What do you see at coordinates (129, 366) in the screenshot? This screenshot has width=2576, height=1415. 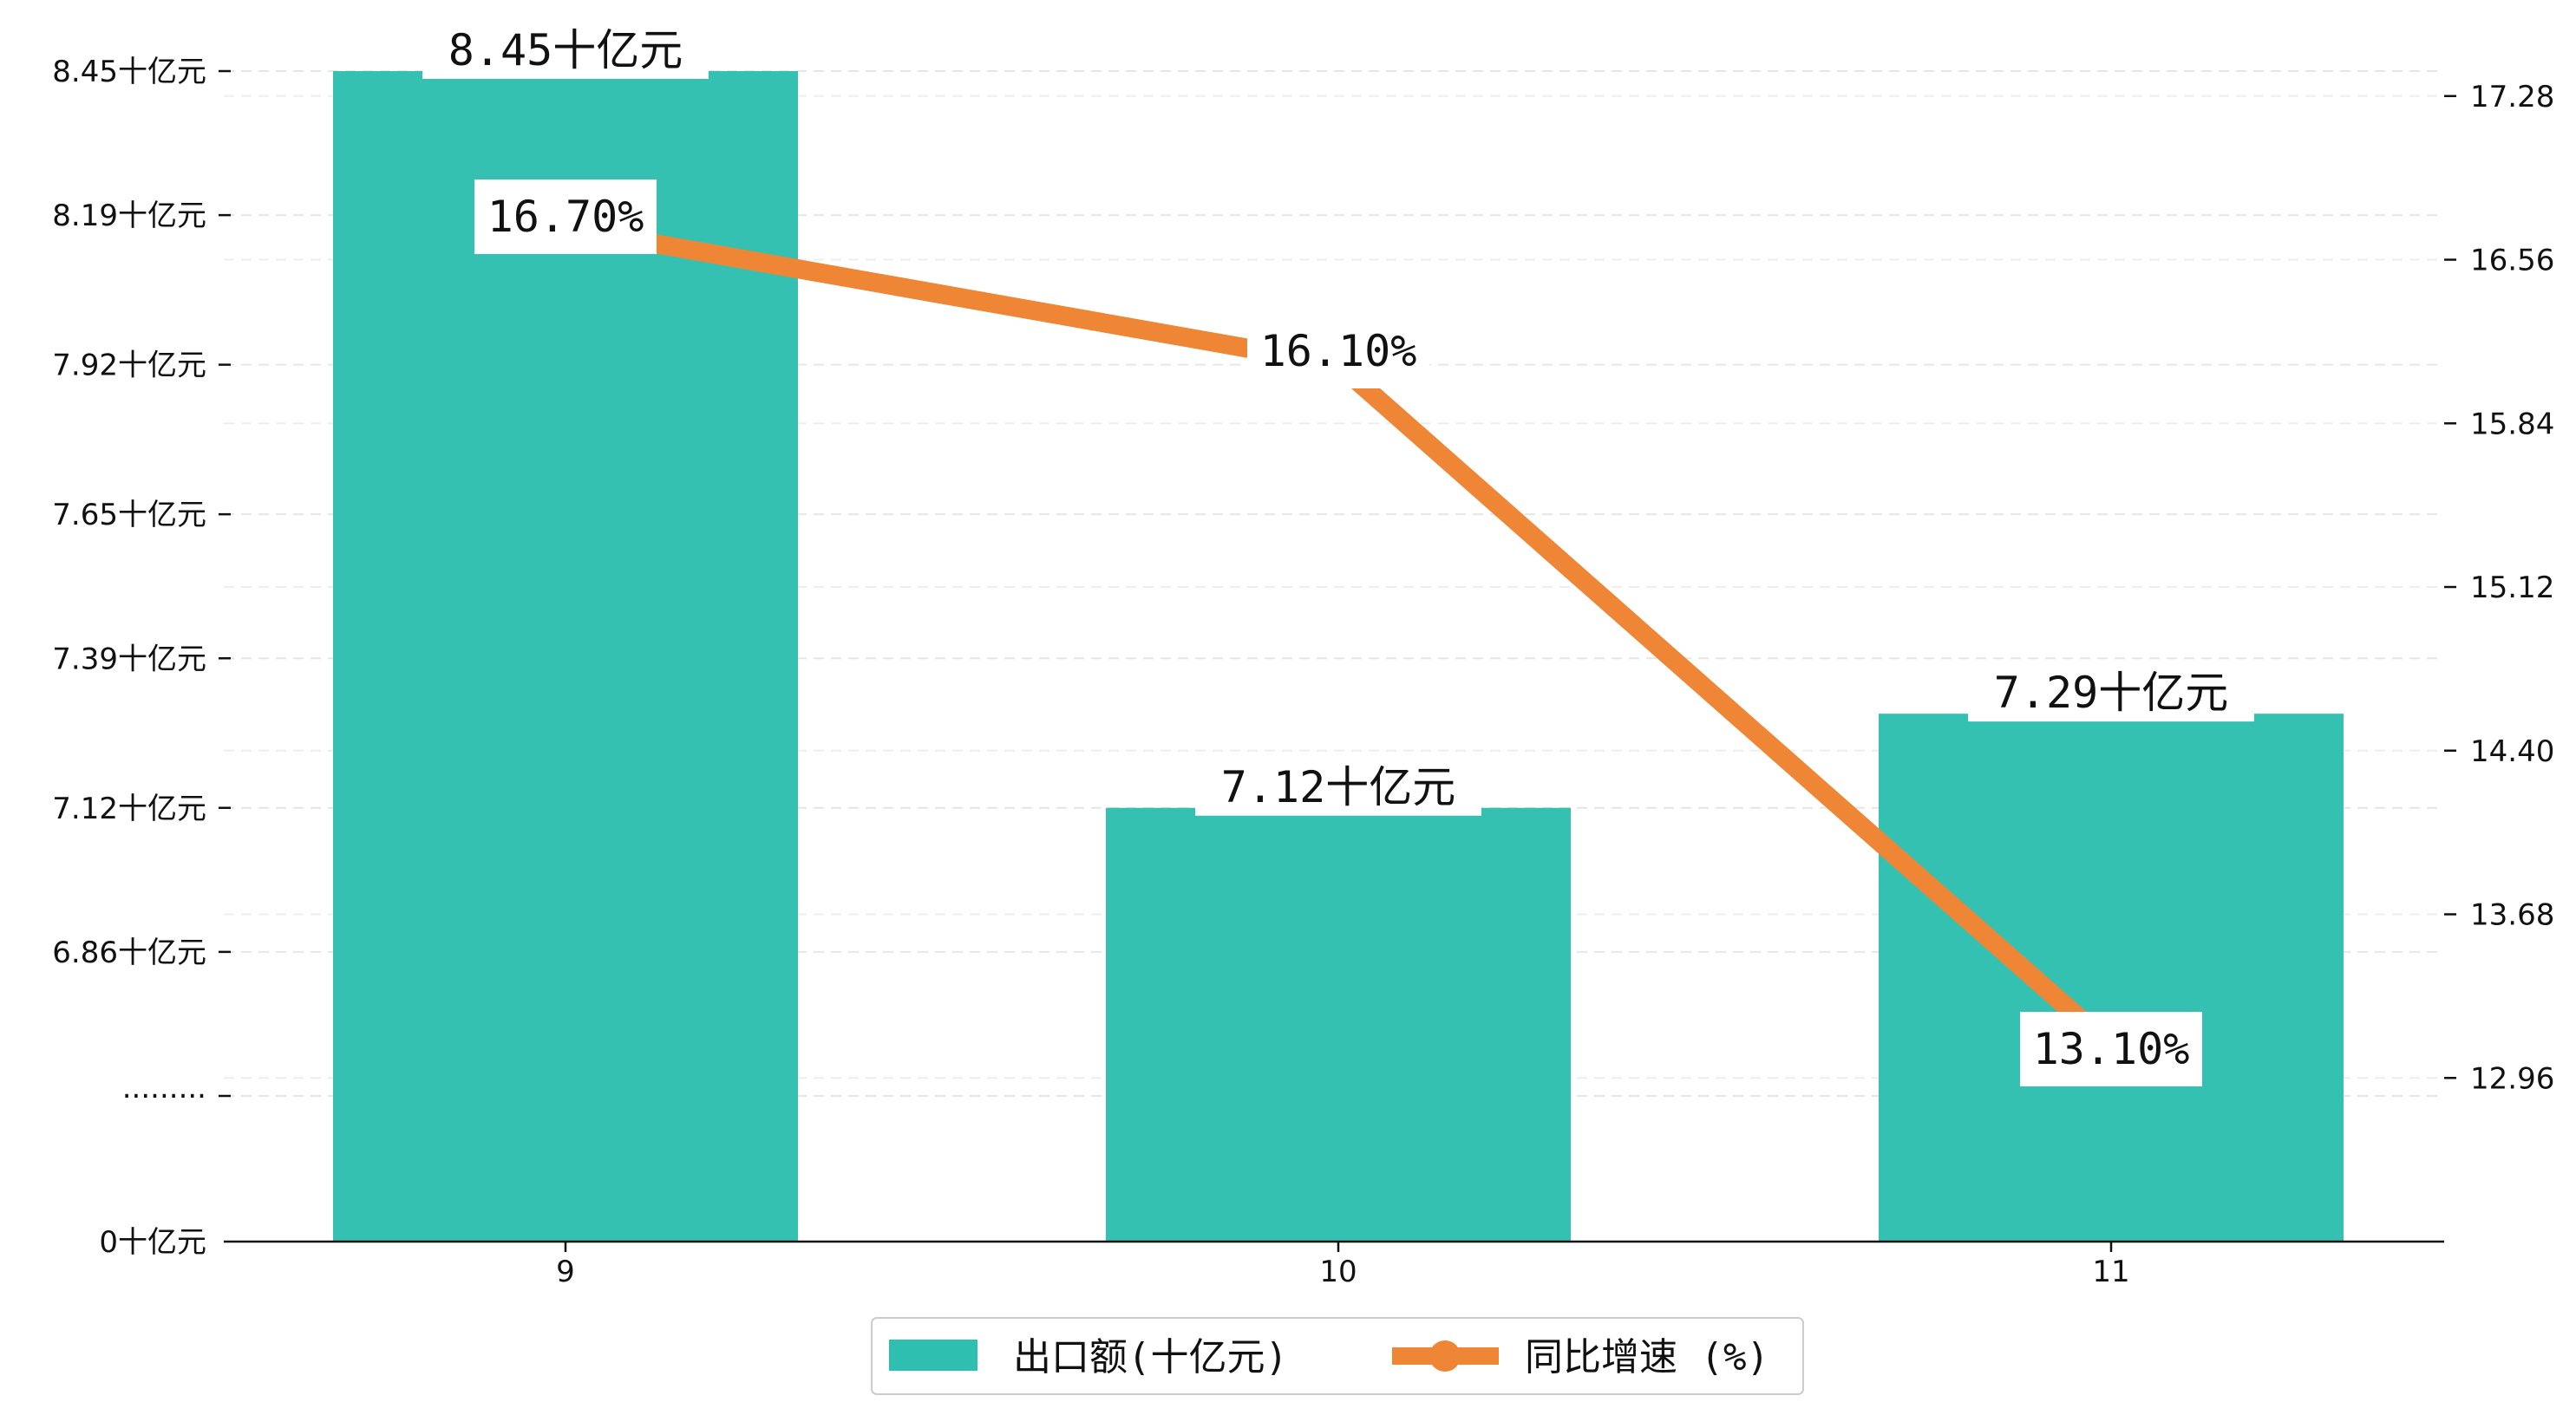 I see `y-tick-label-left: 7.92十亿元` at bounding box center [129, 366].